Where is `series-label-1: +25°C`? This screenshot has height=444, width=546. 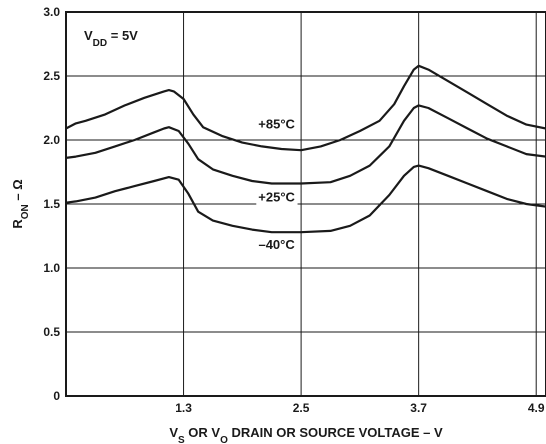
series-label-1: +25°C is located at coordinates (277, 197).